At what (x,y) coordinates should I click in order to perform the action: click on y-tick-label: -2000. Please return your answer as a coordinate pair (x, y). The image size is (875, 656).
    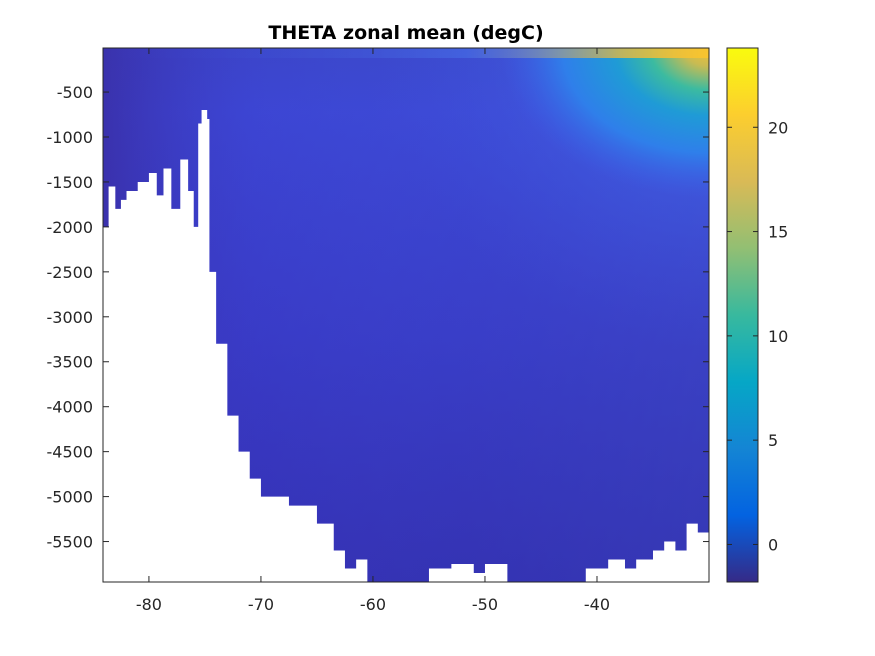
    Looking at the image, I should click on (70, 227).